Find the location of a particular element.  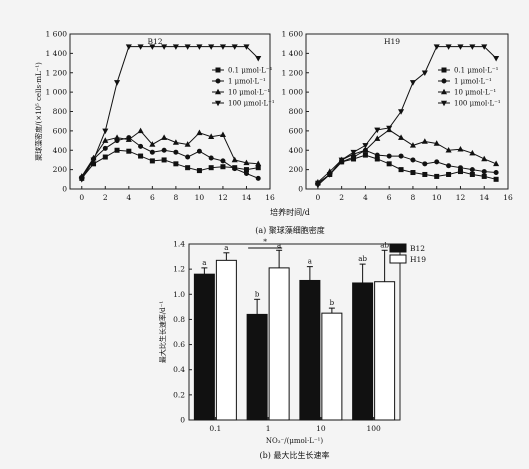

y-tick-label: 1 600 is located at coordinates (57, 34).